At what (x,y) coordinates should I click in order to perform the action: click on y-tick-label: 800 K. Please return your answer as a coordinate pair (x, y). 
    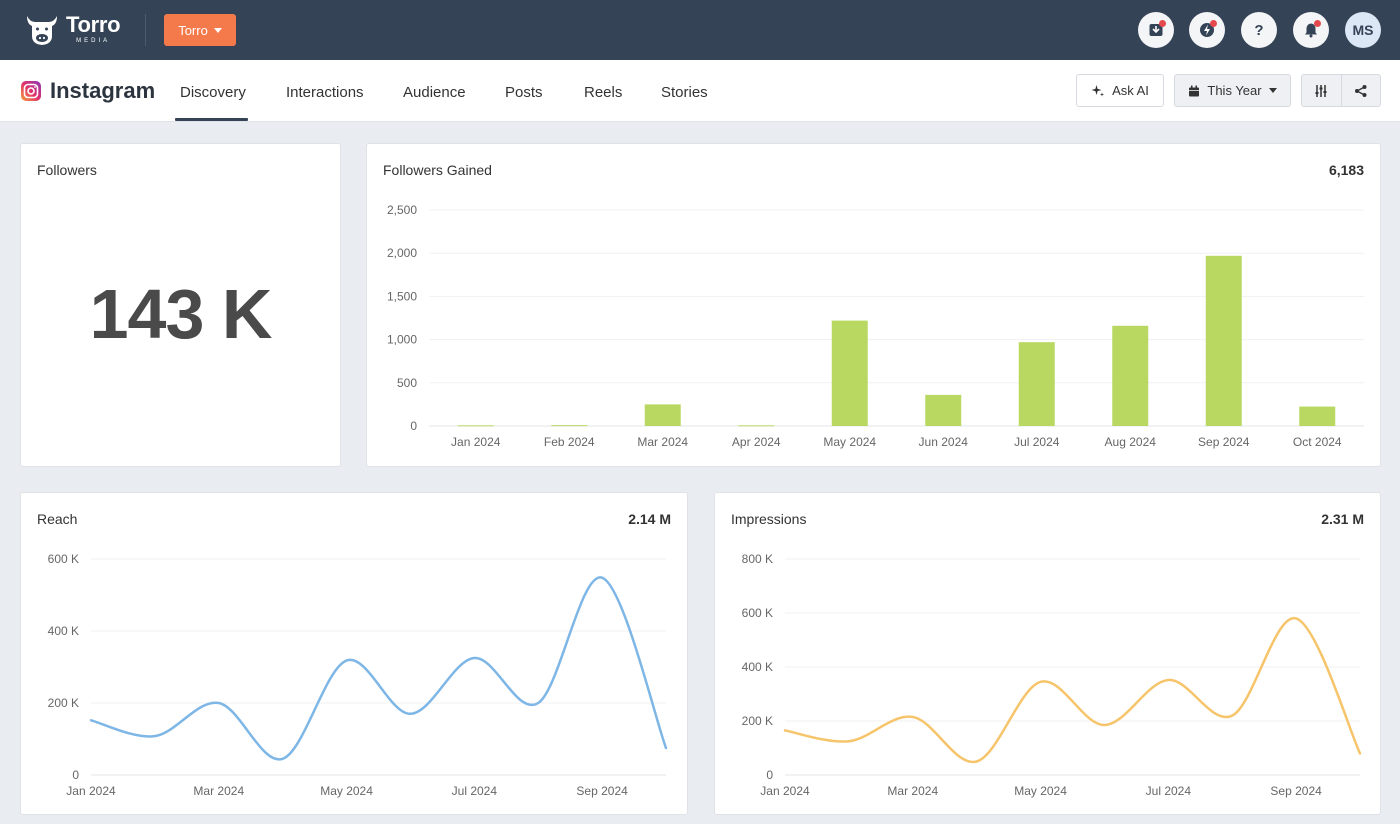
    Looking at the image, I should click on (757, 559).